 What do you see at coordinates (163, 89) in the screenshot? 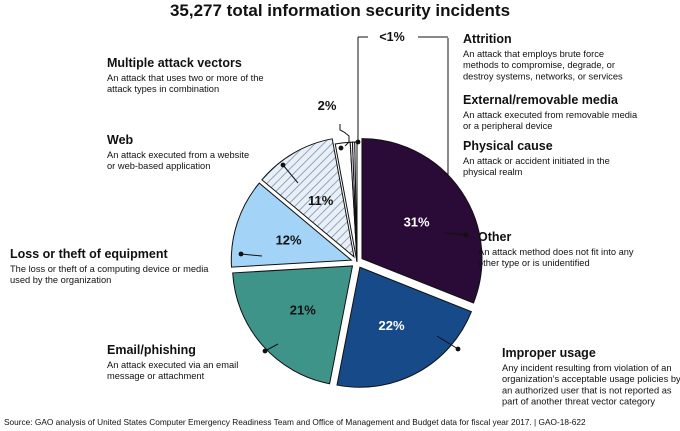
I see `label-desc-multiple-attack-vectors: attack types in combination` at bounding box center [163, 89].